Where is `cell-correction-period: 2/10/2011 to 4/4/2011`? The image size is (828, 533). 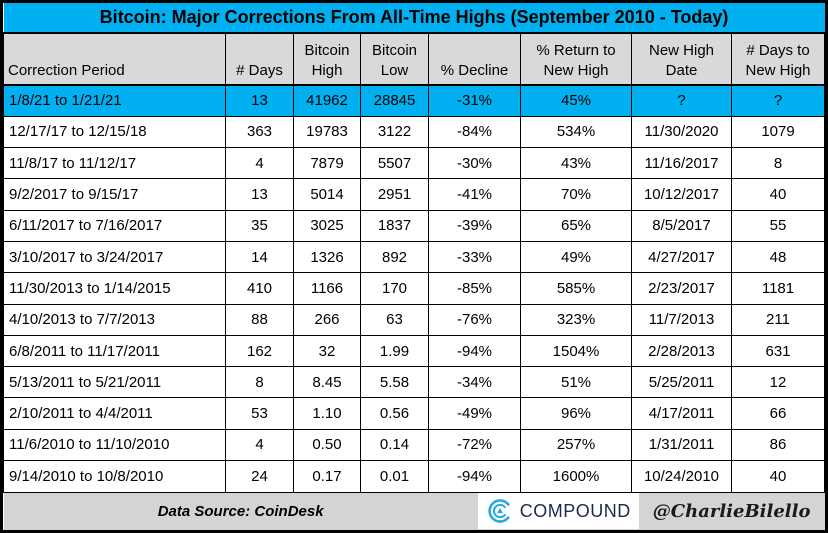 cell-correction-period: 2/10/2011 to 4/4/2011 is located at coordinates (114, 413).